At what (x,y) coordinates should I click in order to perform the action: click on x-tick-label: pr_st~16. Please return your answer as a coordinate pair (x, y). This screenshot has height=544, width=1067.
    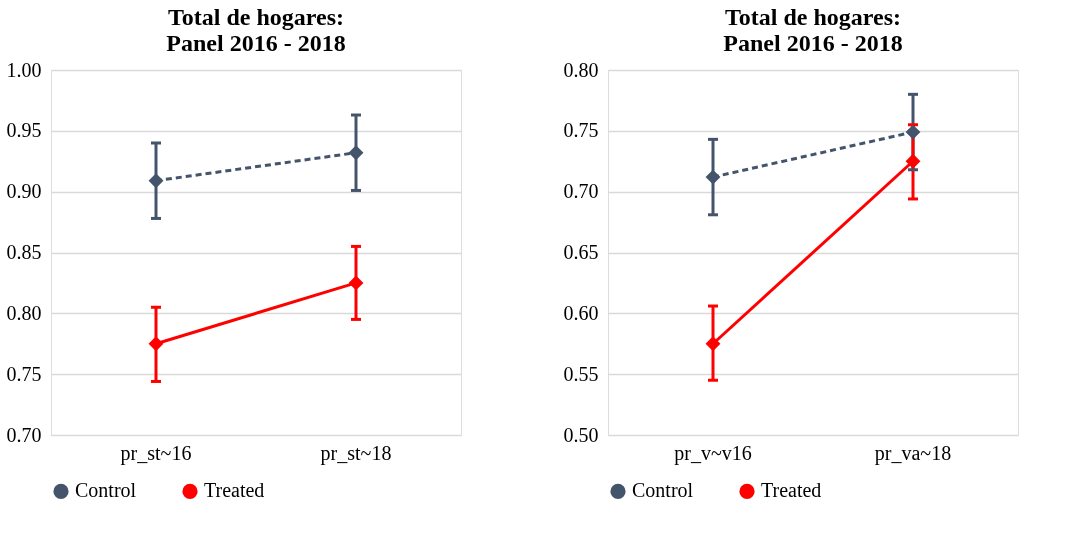
    Looking at the image, I should click on (156, 453).